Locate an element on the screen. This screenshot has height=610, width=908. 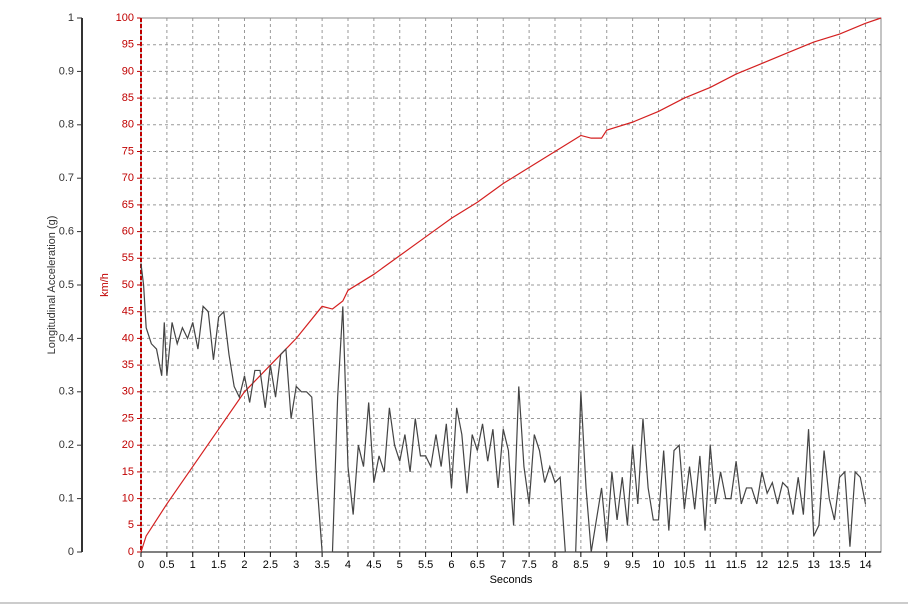
y2-tick-label: 25 is located at coordinates (128, 418).